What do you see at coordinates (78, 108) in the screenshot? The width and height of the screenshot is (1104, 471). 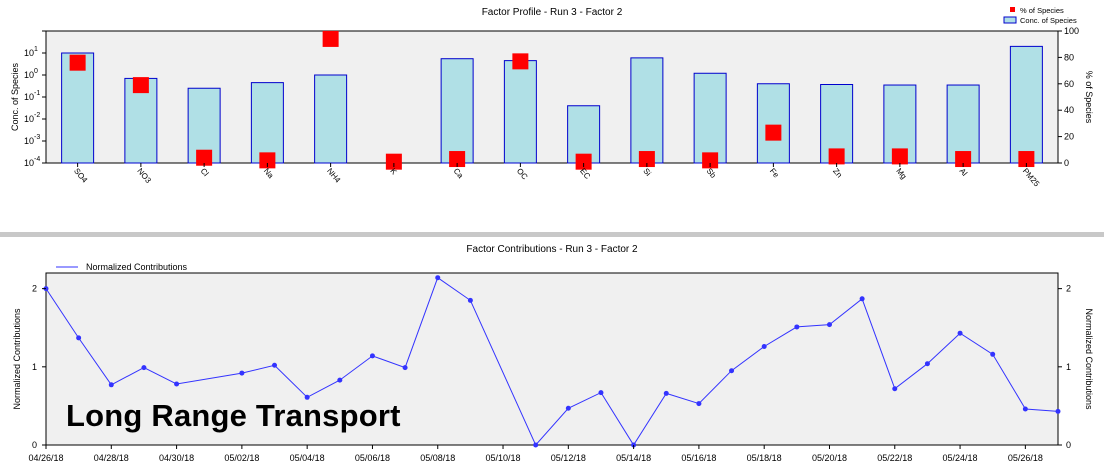 I see `bar-so4` at bounding box center [78, 108].